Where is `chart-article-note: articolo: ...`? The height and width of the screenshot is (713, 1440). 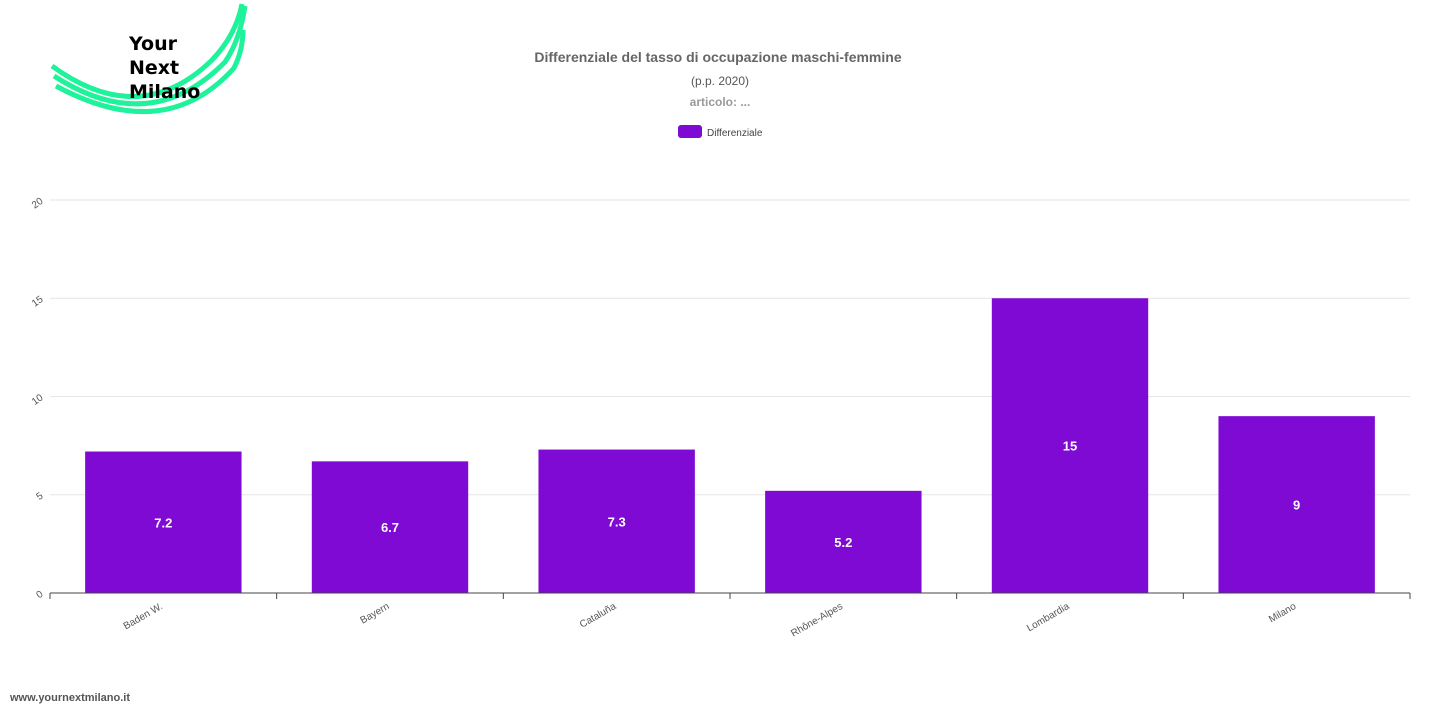 chart-article-note: articolo: ... is located at coordinates (720, 102).